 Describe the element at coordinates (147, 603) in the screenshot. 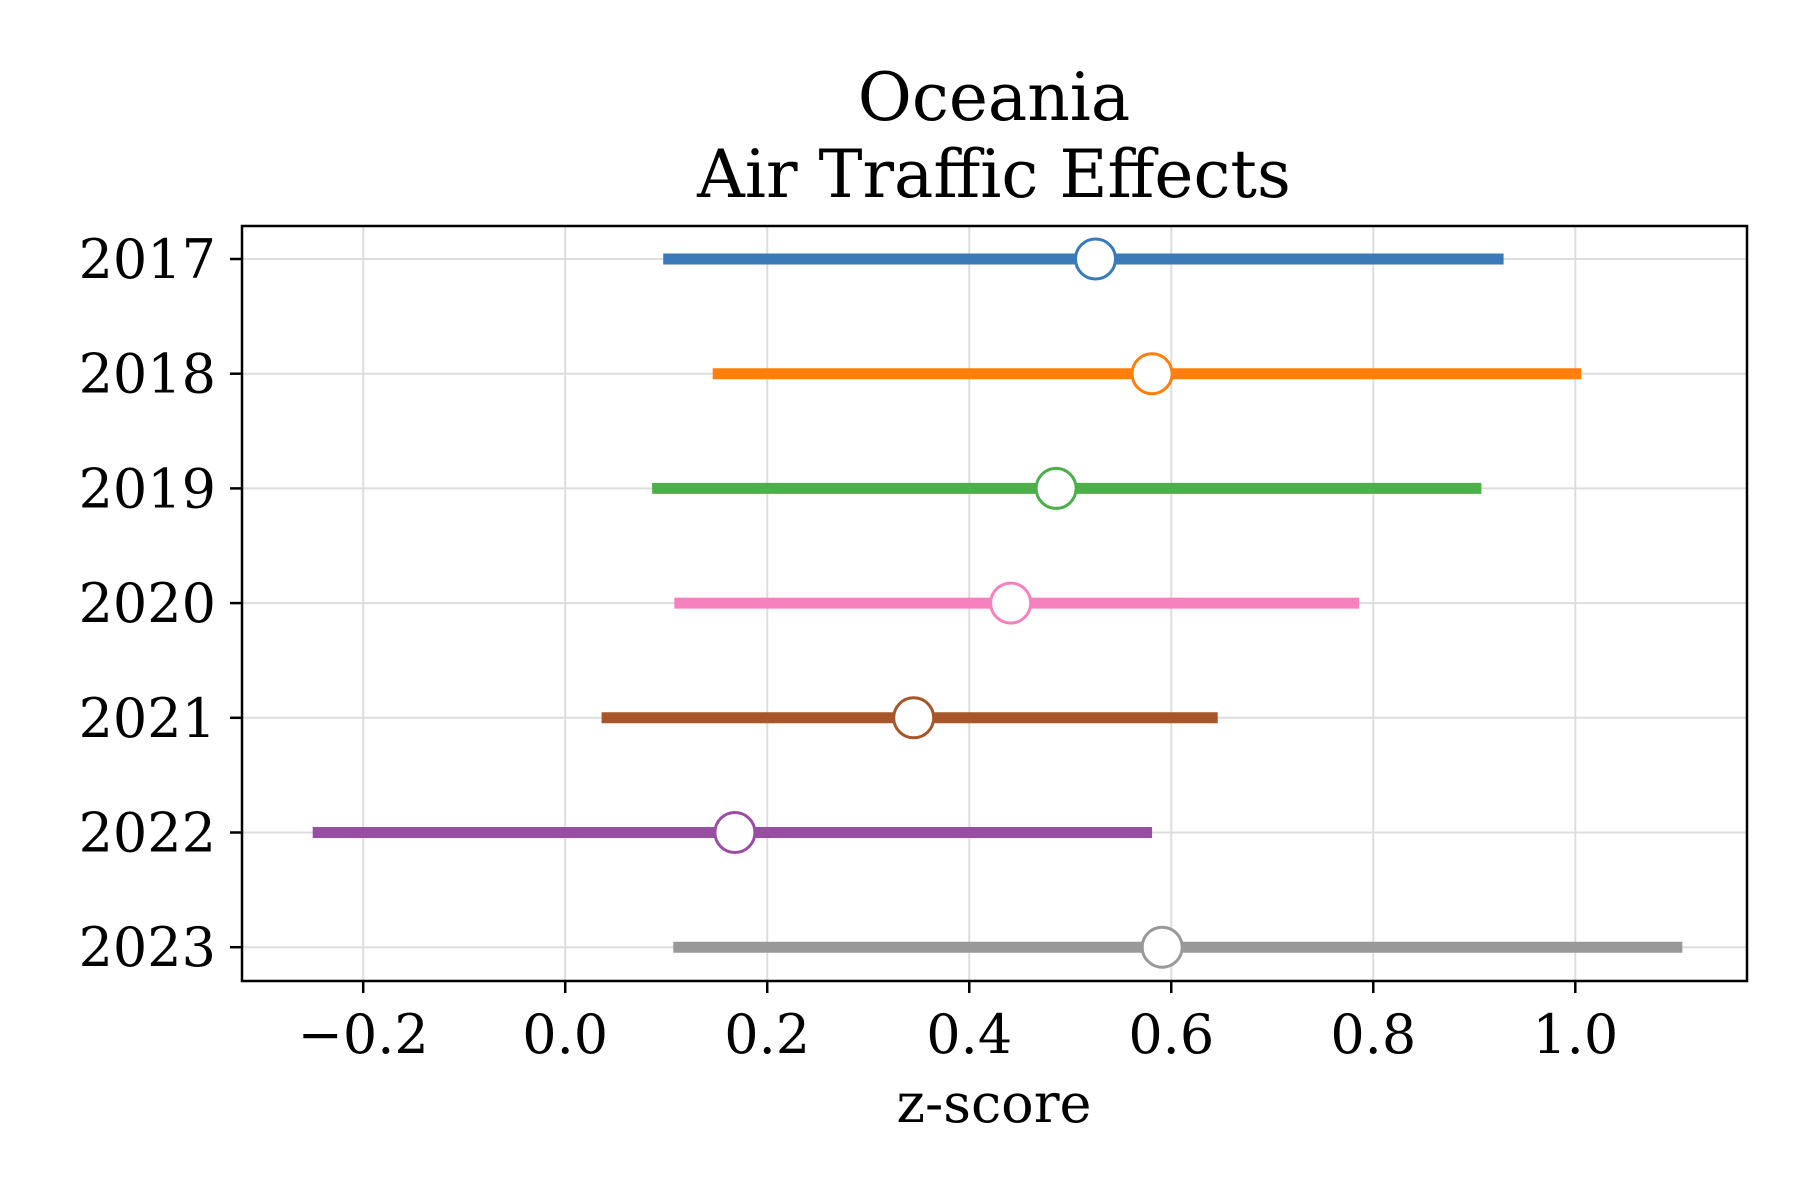

I see `y-tick-label: 2020` at that location.